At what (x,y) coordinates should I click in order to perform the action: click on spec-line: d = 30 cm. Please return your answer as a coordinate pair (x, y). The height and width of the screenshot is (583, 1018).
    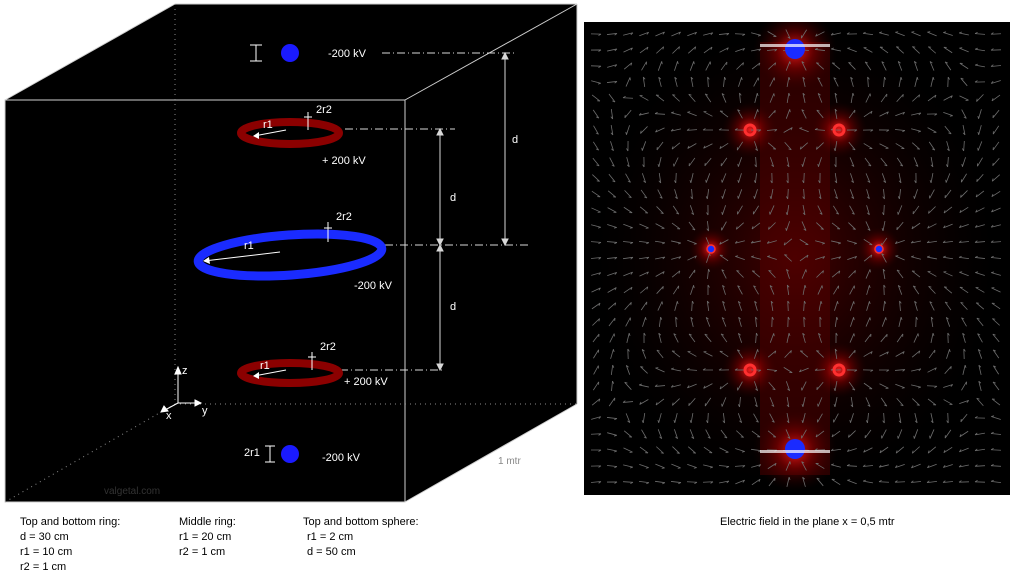
    Looking at the image, I should click on (44, 537).